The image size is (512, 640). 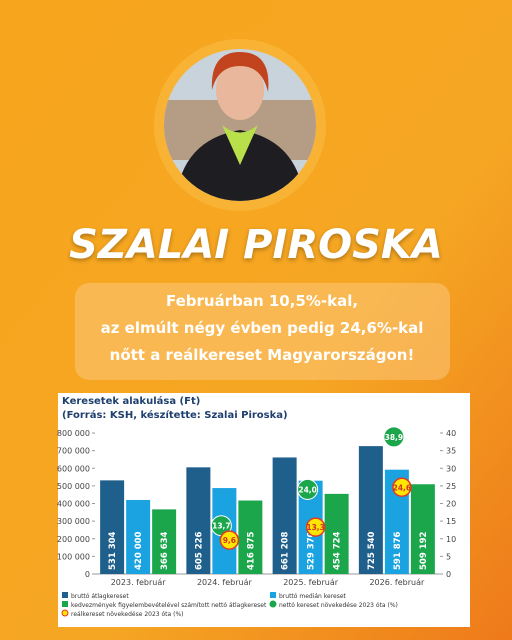 I want to click on legend-label: reálkereset növekedése 2023 óta (%), so click(x=127, y=614).